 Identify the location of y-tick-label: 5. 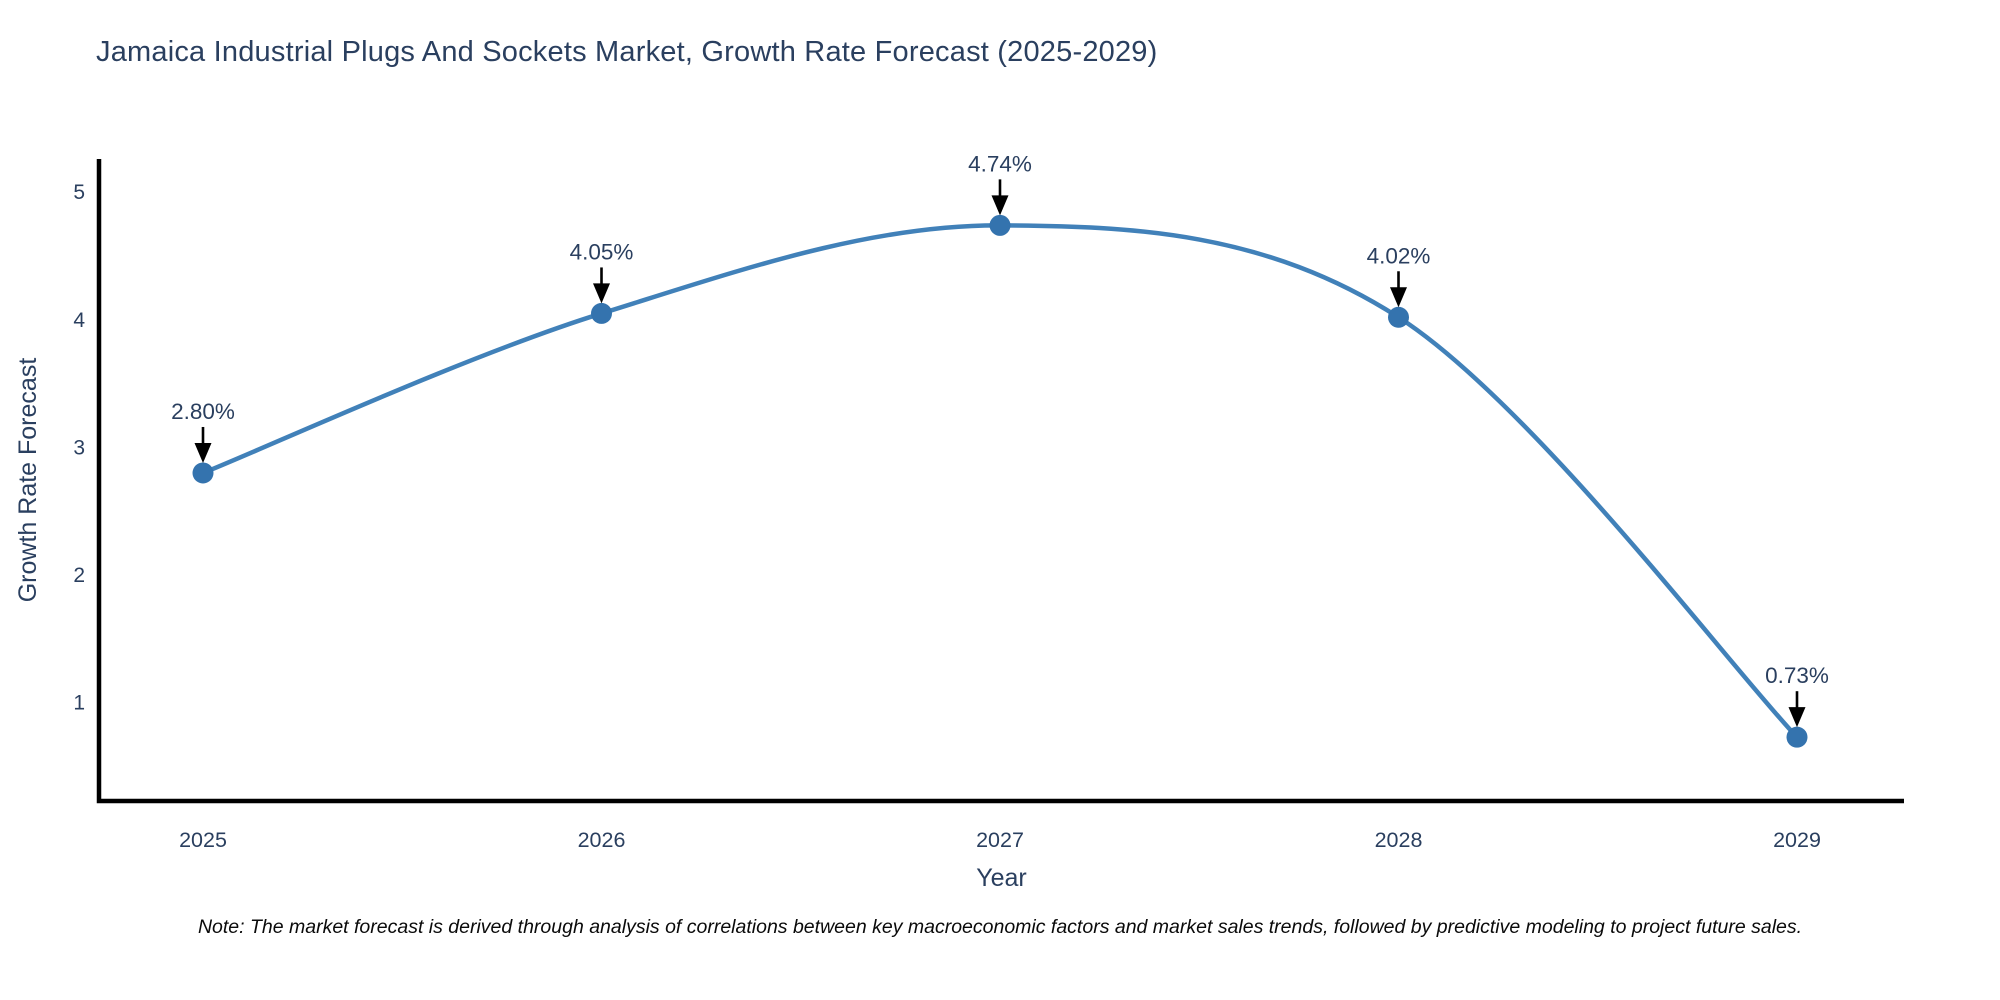
(79, 192).